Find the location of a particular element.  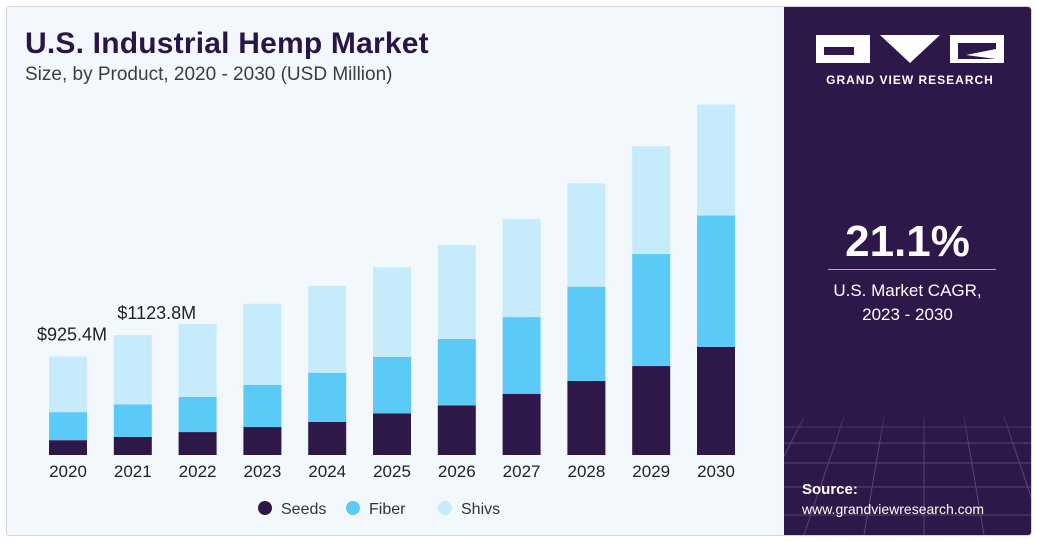

bar-shivs-2020 is located at coordinates (68, 384).